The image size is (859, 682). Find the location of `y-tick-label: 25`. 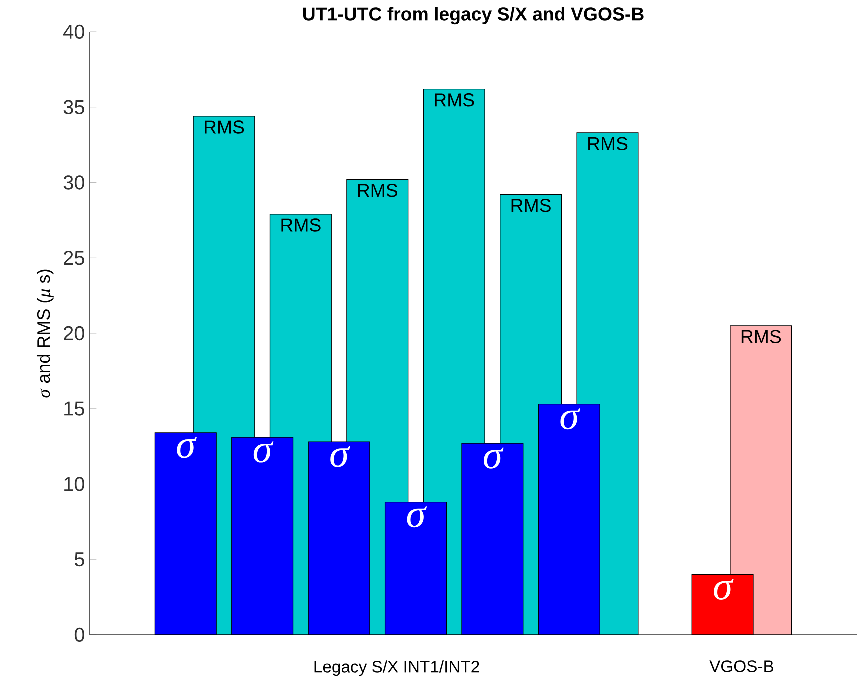

y-tick-label: 25 is located at coordinates (74, 258).